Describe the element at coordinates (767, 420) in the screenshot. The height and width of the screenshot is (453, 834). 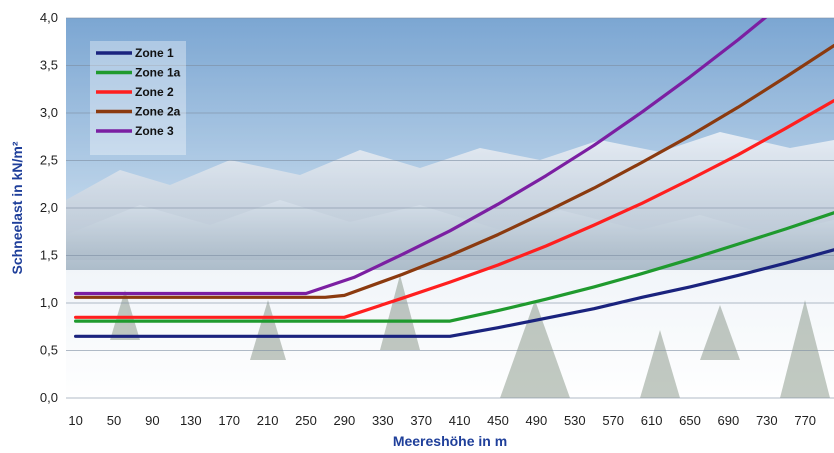
I see `x-tick-label: 730` at that location.